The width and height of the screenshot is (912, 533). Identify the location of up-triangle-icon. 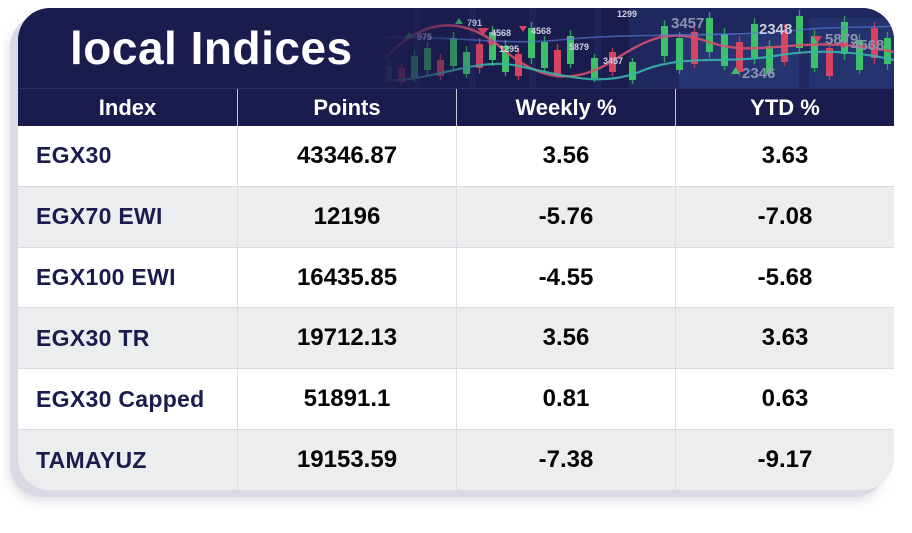
(735, 70).